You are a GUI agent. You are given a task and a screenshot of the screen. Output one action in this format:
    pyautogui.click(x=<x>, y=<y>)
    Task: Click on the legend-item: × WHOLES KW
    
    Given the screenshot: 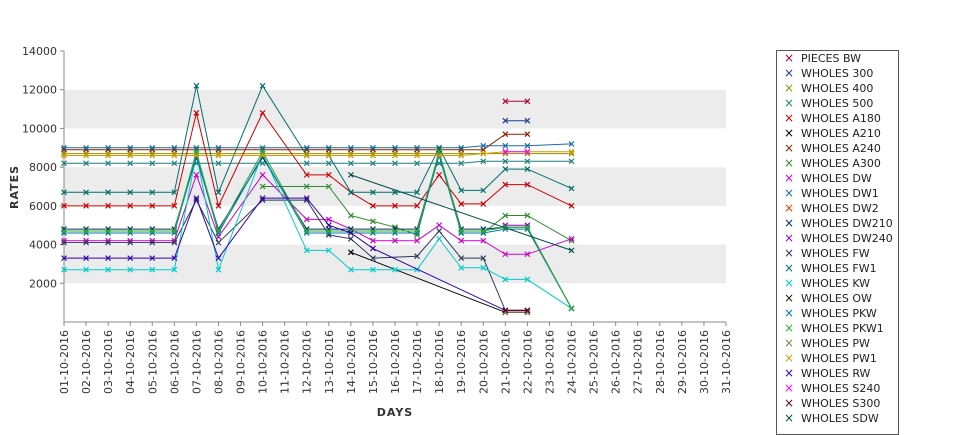 What is the action you would take?
    pyautogui.click(x=837, y=283)
    